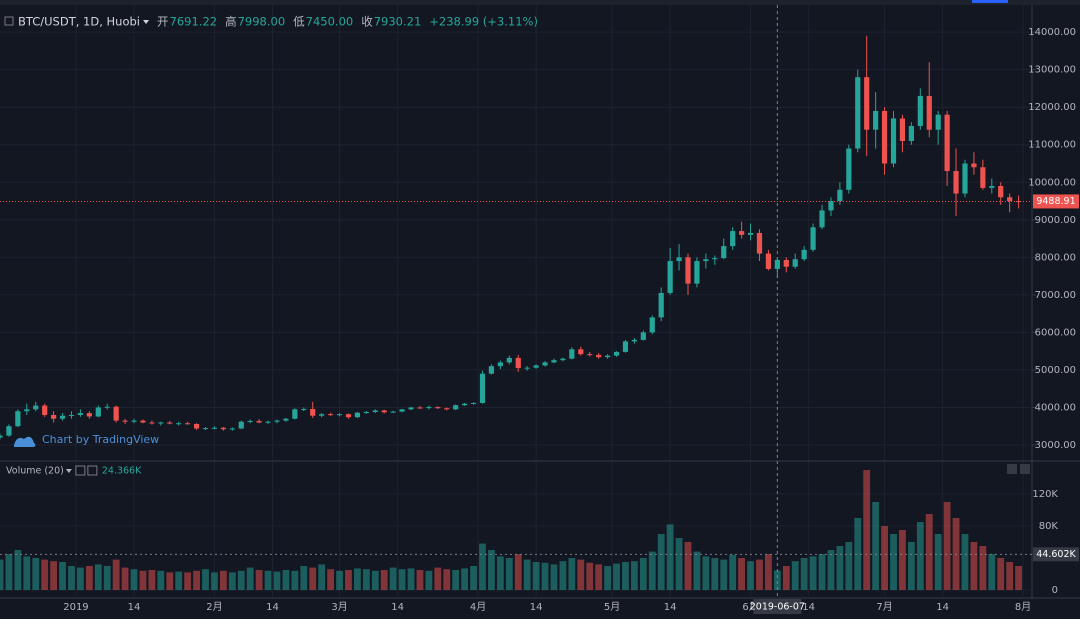 This screenshot has width=1080, height=619. Describe the element at coordinates (1049, 526) in the screenshot. I see `volume-tick-label: 80K` at that location.